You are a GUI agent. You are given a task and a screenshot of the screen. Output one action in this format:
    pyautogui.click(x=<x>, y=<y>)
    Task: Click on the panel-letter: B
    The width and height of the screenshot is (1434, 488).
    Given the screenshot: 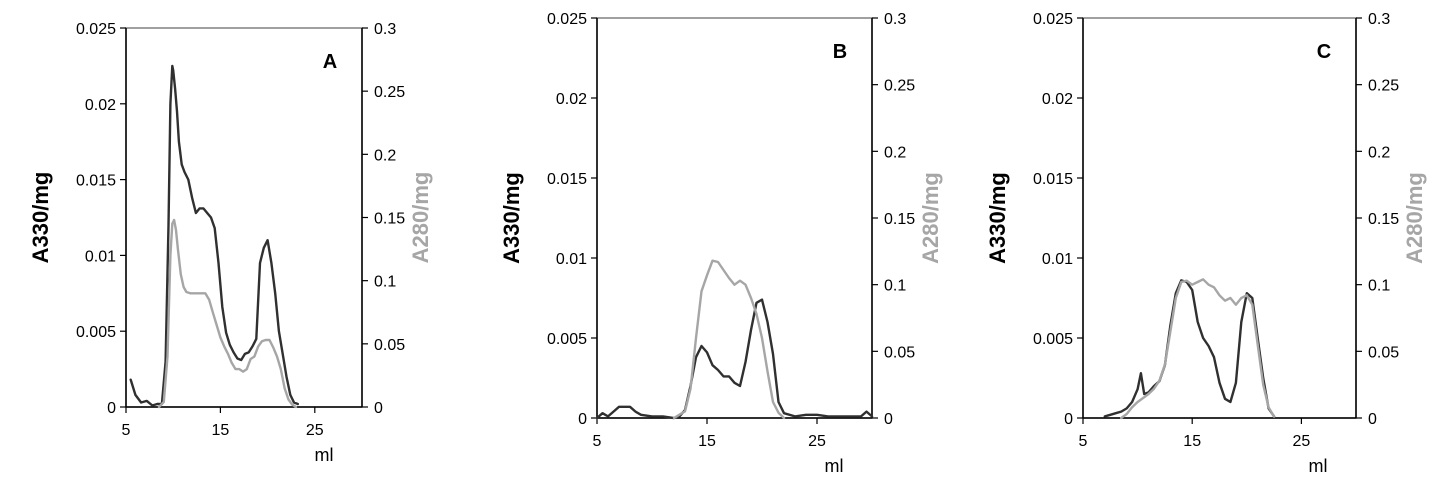 What is the action you would take?
    pyautogui.click(x=840, y=52)
    